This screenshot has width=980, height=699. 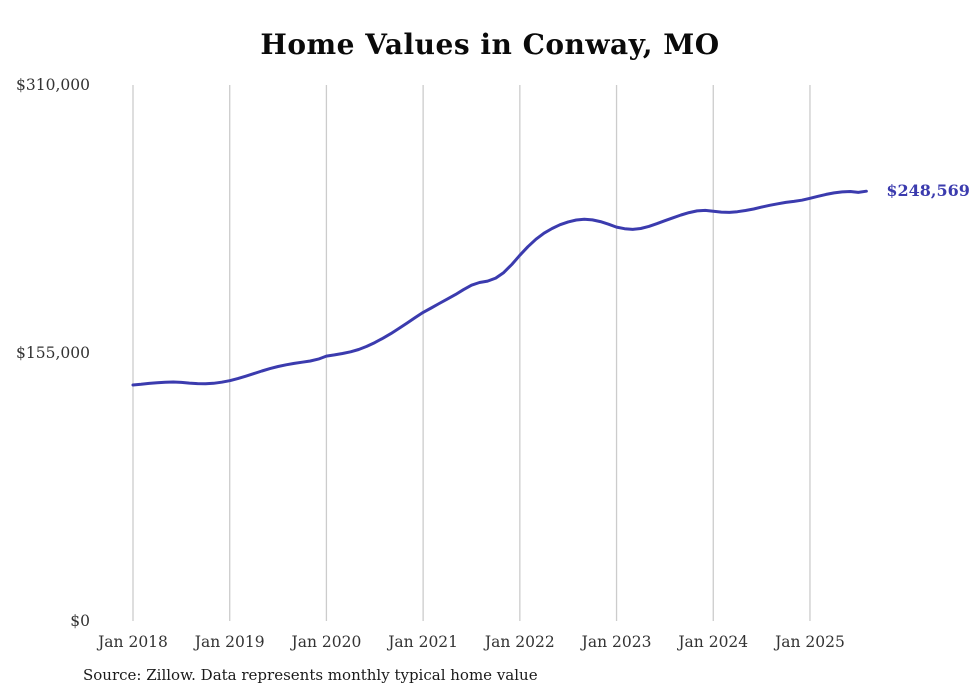 What do you see at coordinates (326, 642) in the screenshot?
I see `x-axis-tick-label: Jan 2020` at bounding box center [326, 642].